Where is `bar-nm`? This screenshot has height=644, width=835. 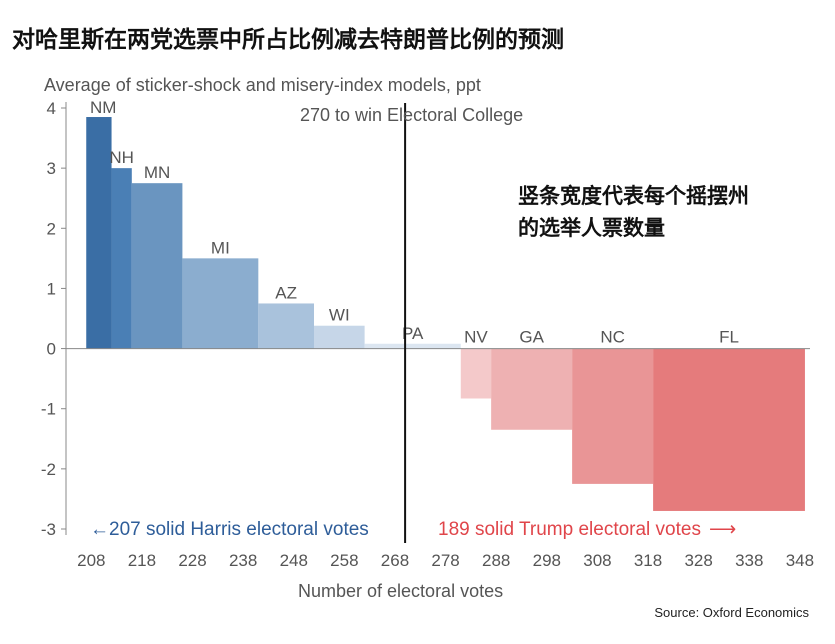 bar-nm is located at coordinates (99, 233).